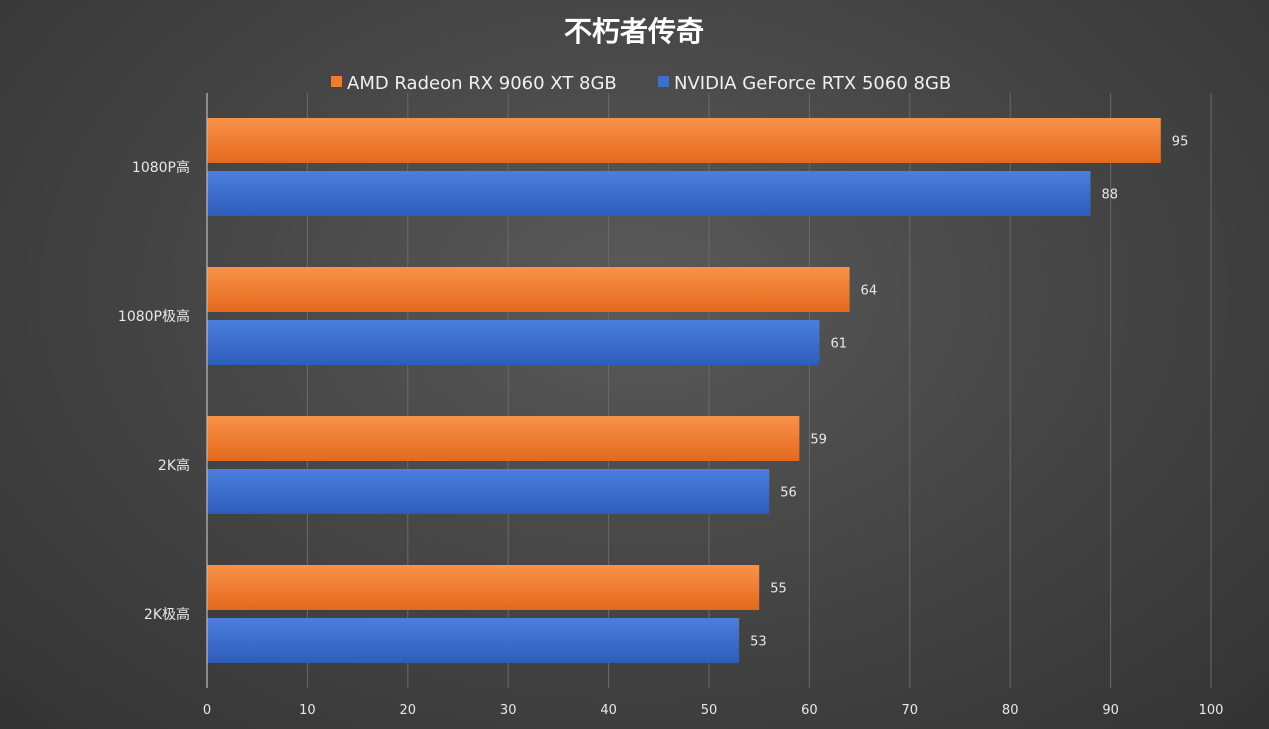  I want to click on y-category-label: 1080P高, so click(161, 167).